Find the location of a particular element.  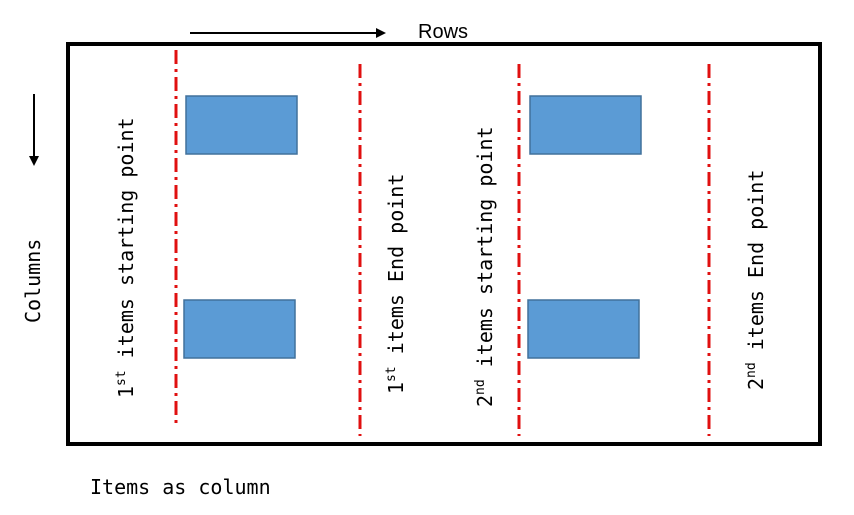

item-box-2-top is located at coordinates (585, 125).